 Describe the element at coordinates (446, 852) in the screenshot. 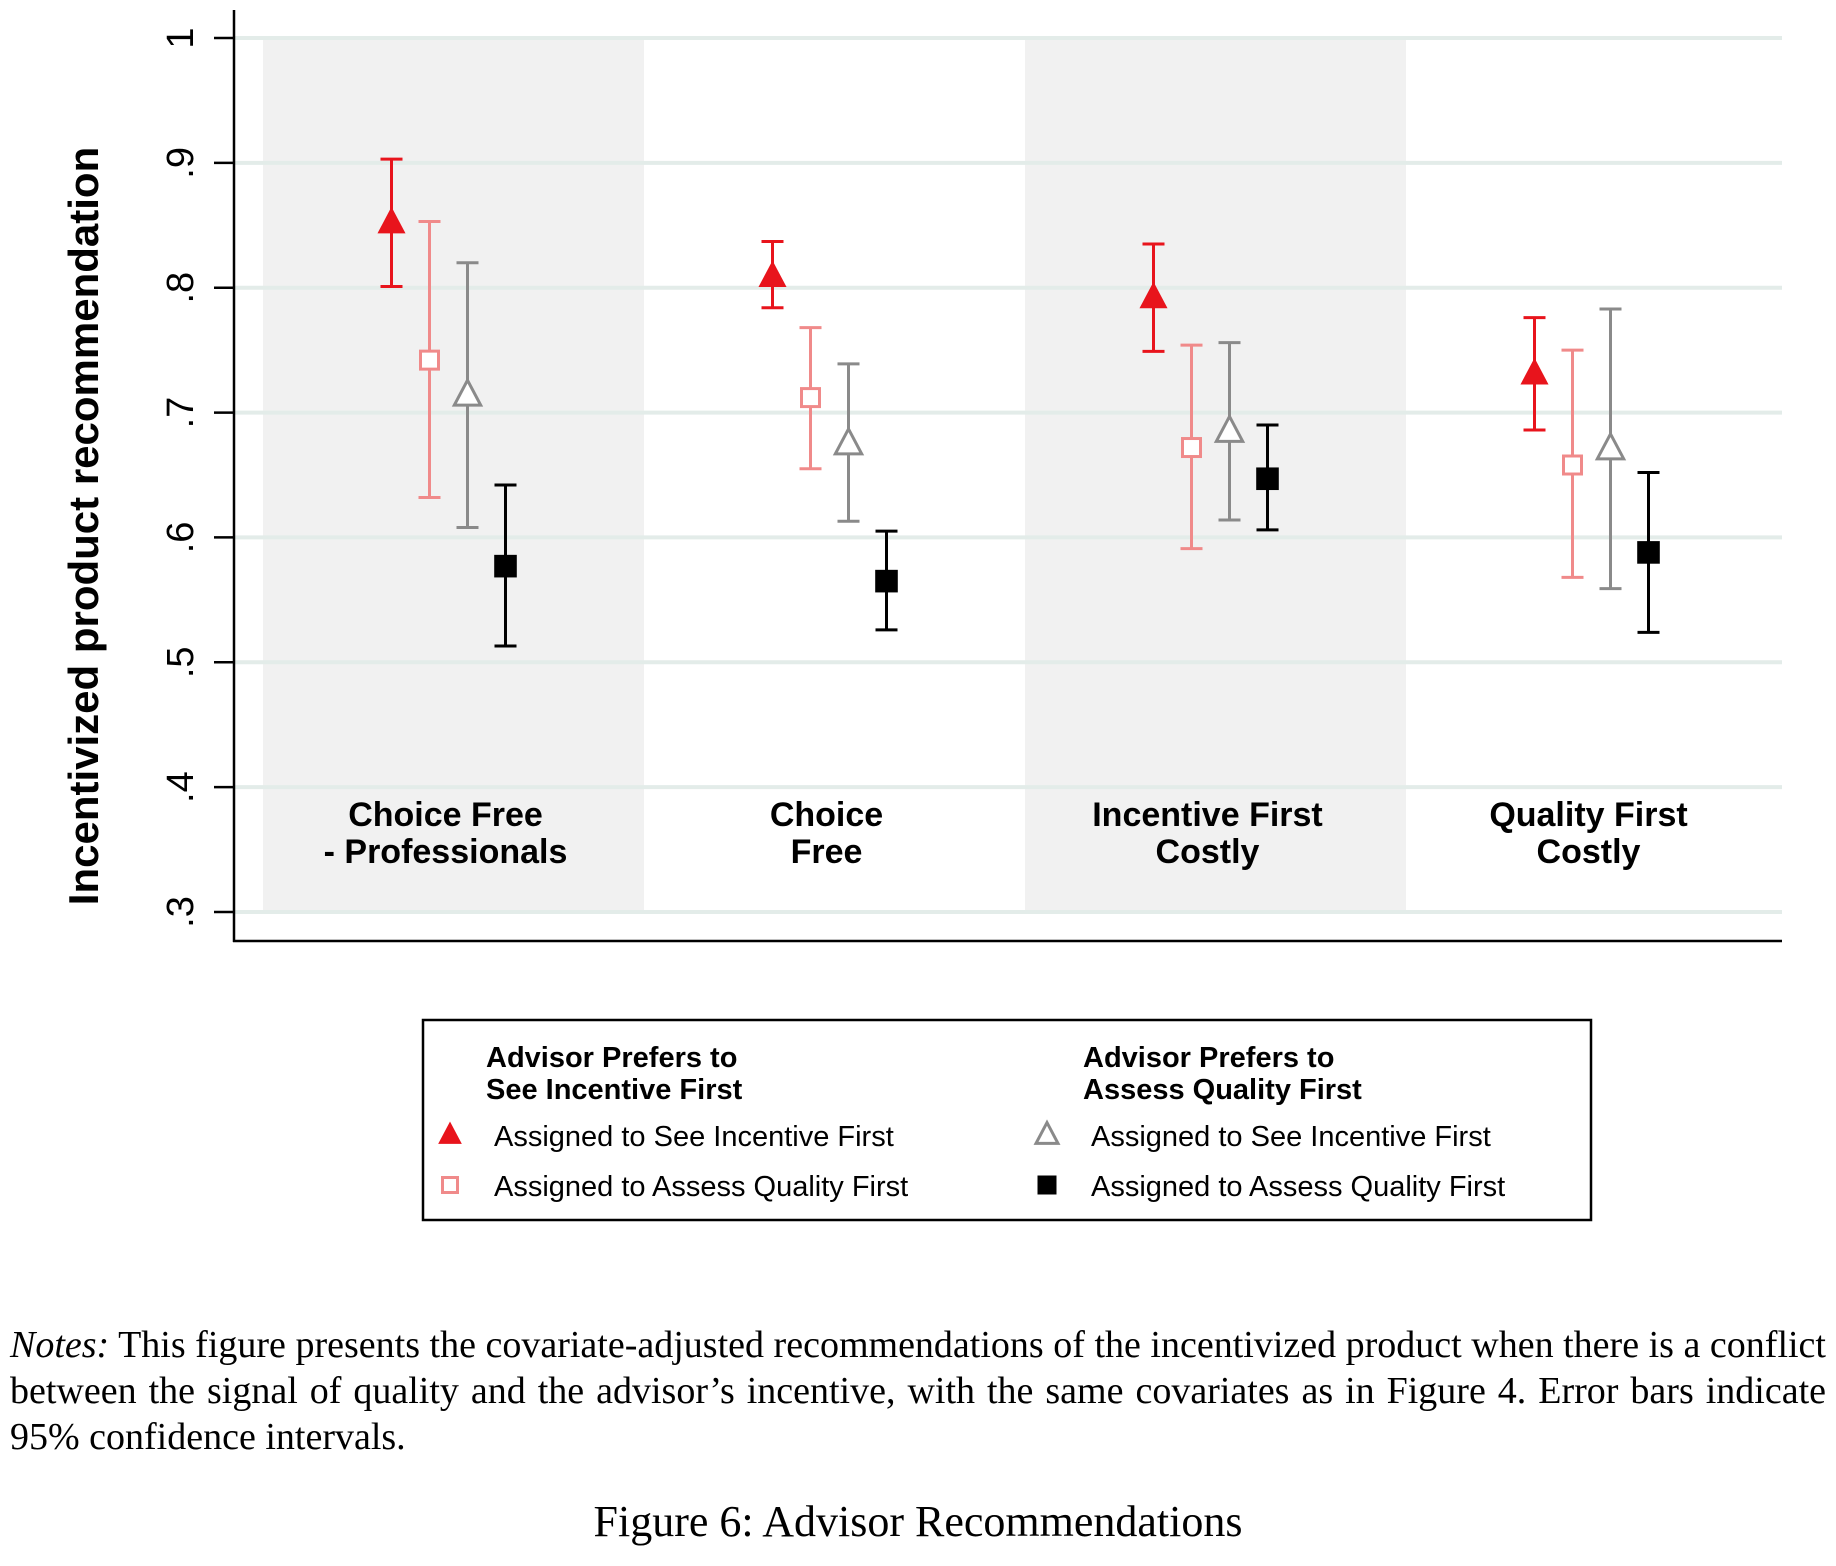

I see `category-label: - Professionals` at that location.